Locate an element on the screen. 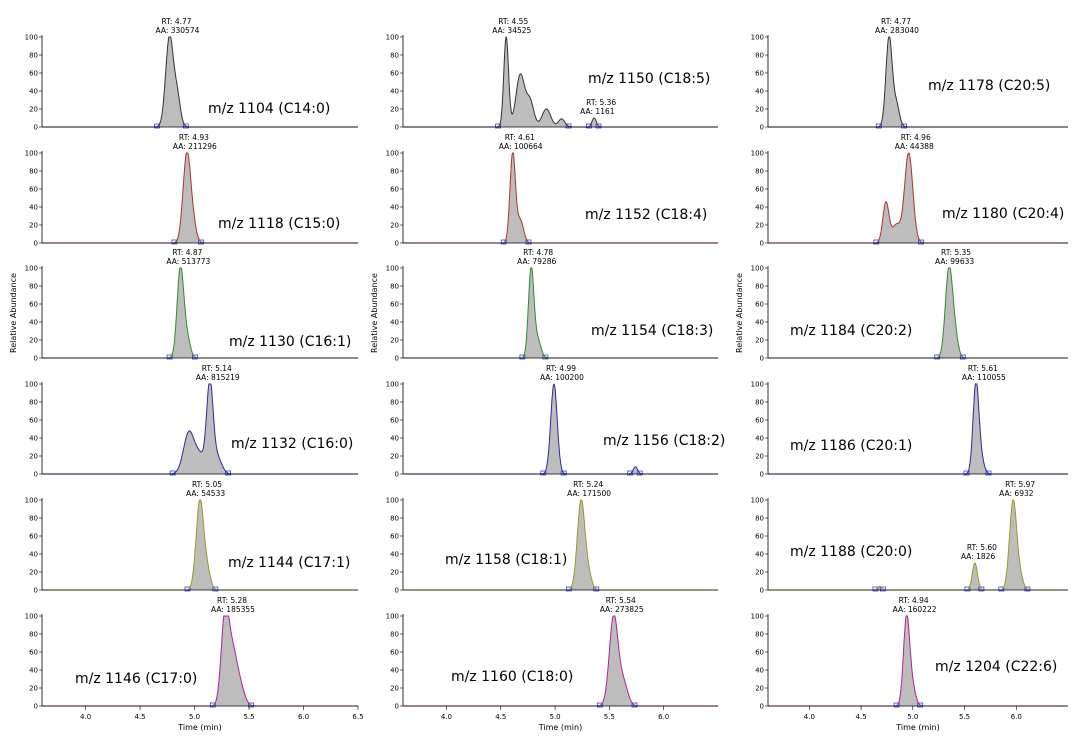 The width and height of the screenshot is (1073, 738). peak-area-label: AA: 6932 is located at coordinates (1016, 493).